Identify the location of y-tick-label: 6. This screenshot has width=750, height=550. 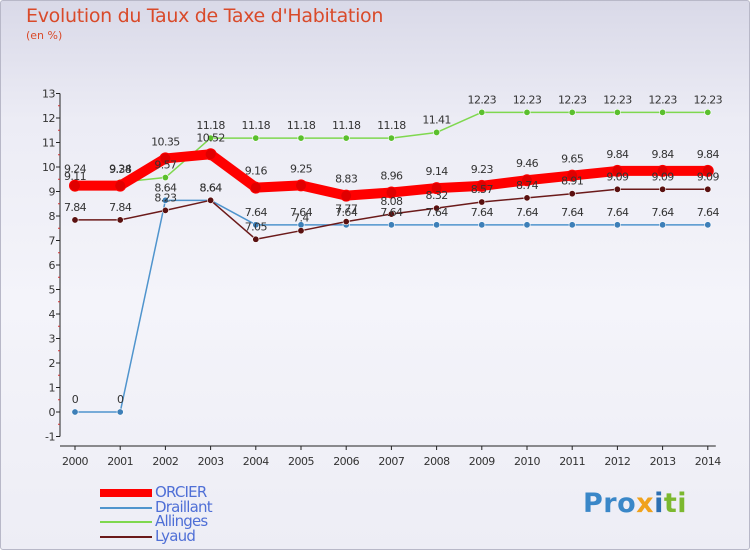
(52, 265).